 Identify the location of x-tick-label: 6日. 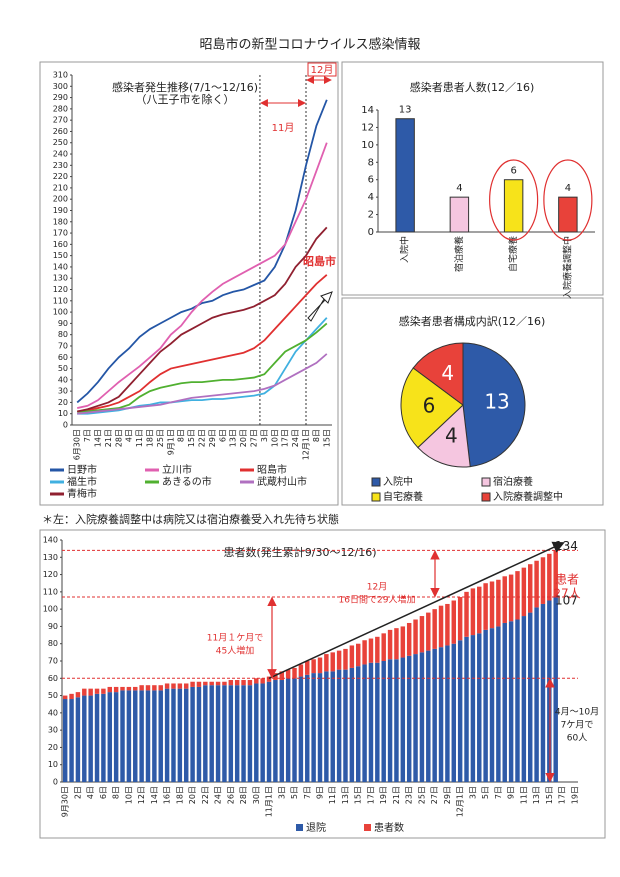
(103, 792).